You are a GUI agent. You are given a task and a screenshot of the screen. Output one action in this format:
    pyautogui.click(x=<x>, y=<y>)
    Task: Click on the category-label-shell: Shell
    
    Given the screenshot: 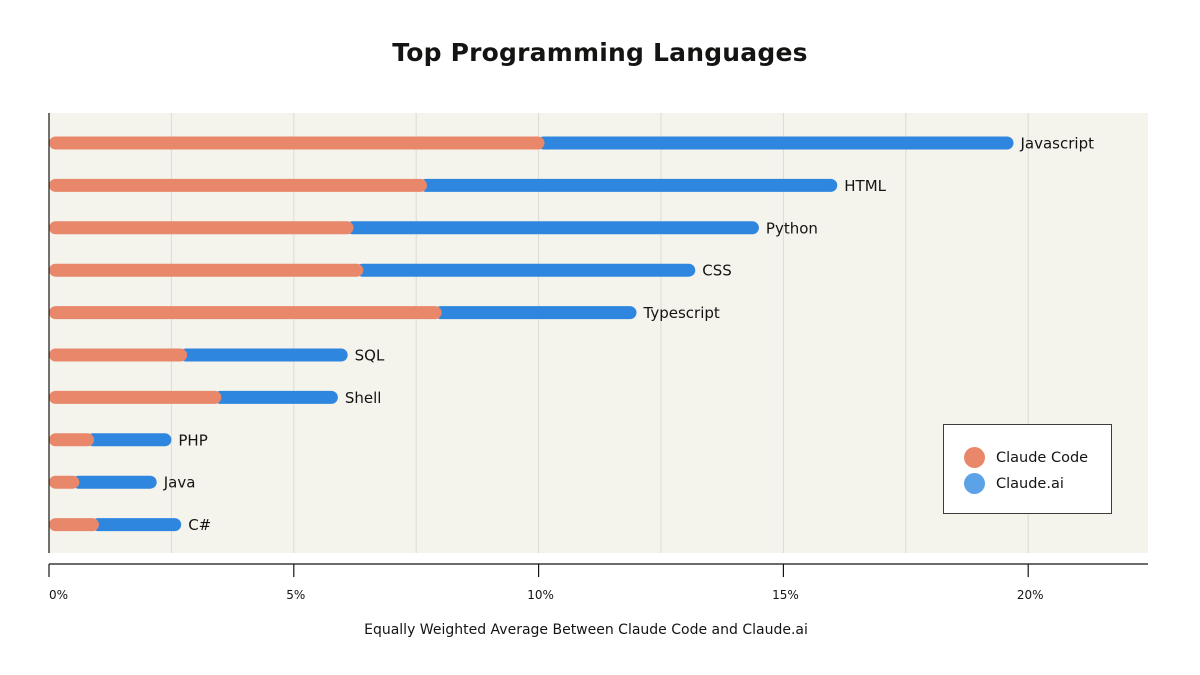 What is the action you would take?
    pyautogui.click(x=363, y=398)
    